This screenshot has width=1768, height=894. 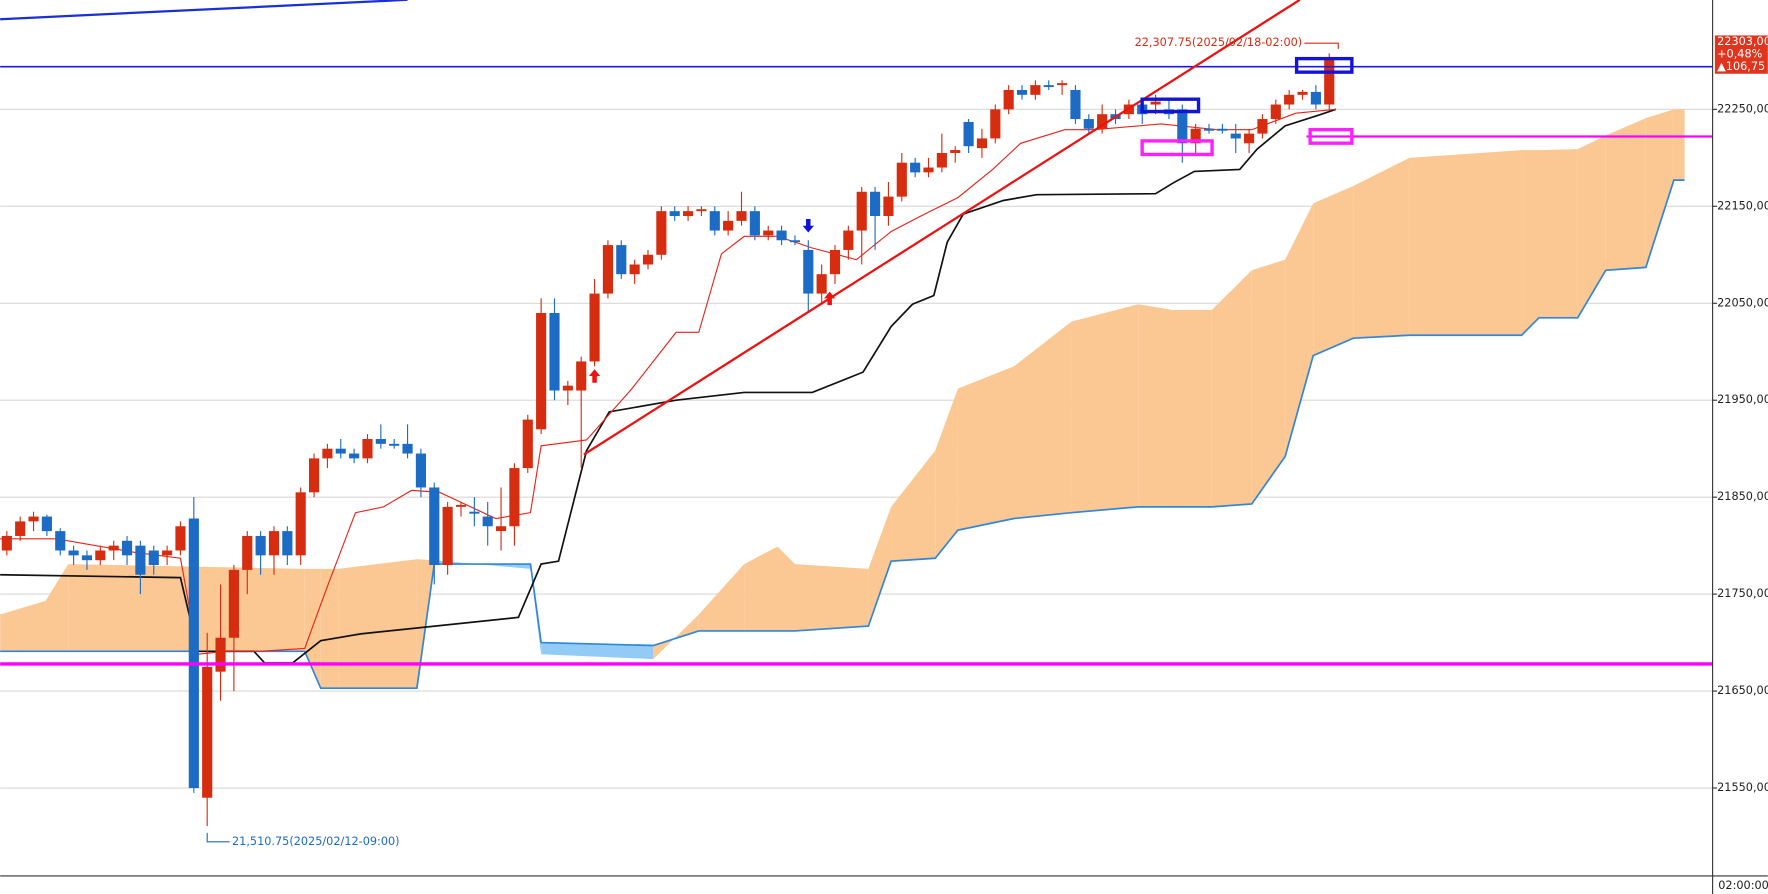 What do you see at coordinates (1741, 66) in the screenshot?
I see `change: ▲106,75` at bounding box center [1741, 66].